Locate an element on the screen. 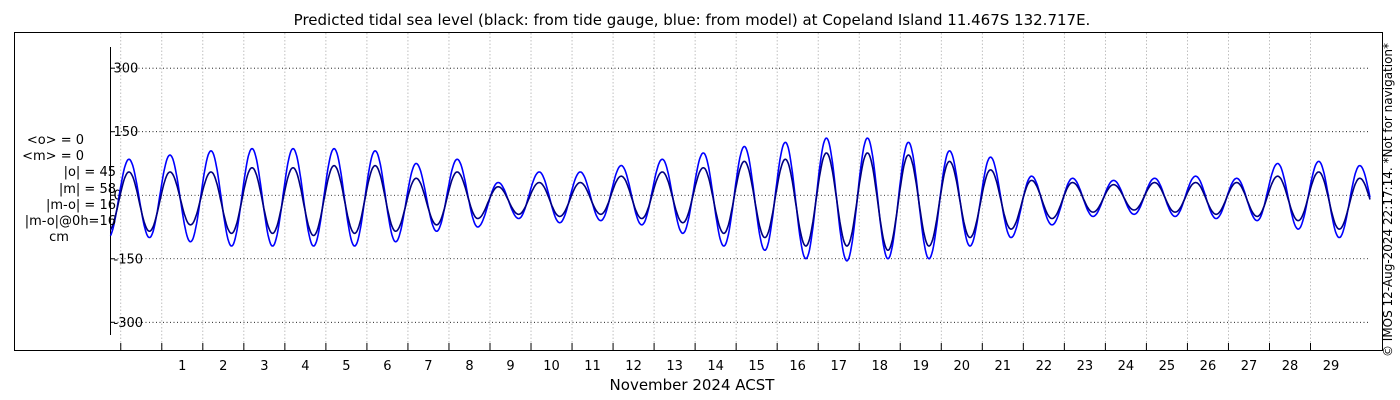  x-tick-label: 20 is located at coordinates (962, 366).